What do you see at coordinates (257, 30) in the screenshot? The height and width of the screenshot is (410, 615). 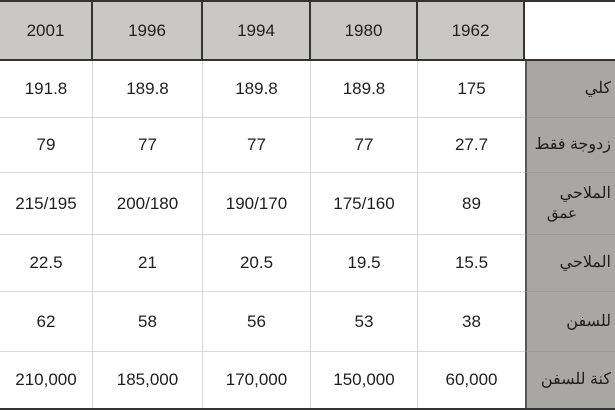 I see `year-header-1994: 1994` at bounding box center [257, 30].